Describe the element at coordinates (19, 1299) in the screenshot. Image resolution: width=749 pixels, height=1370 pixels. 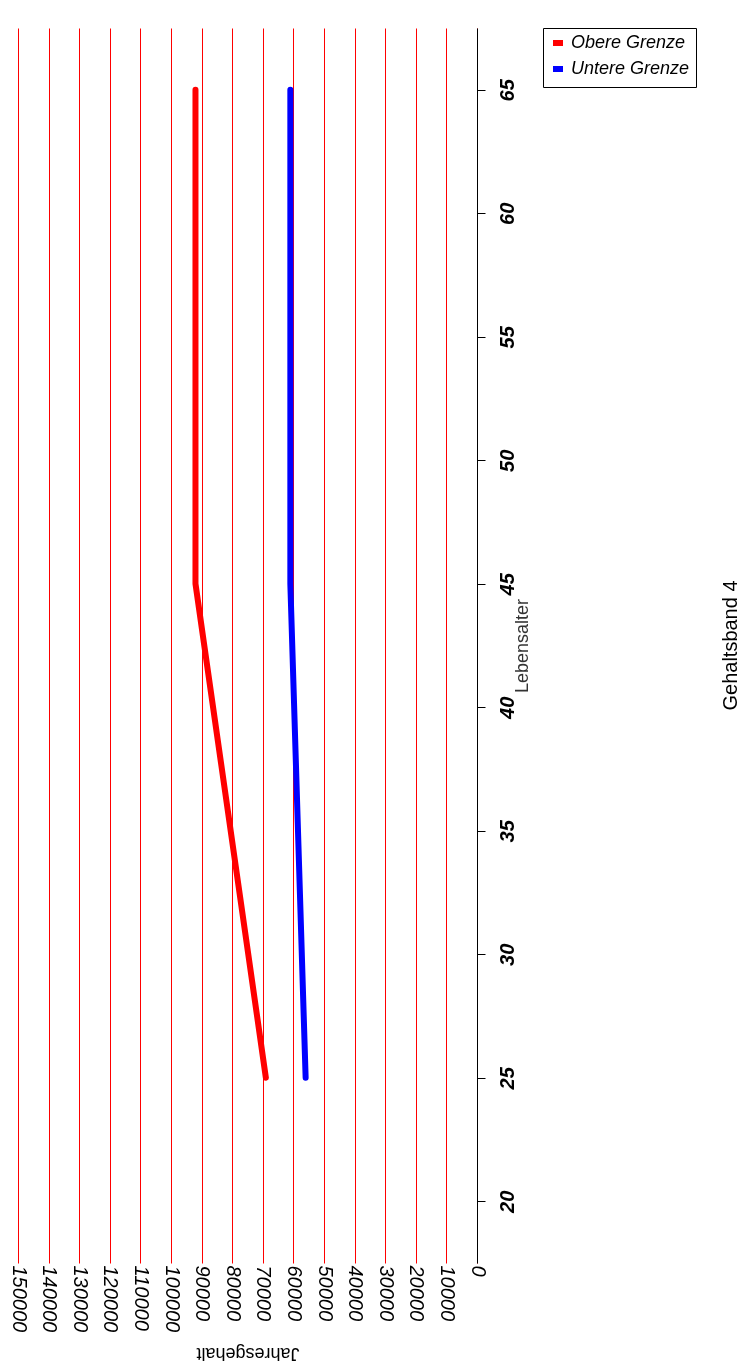
I see `x-tick-label: 150000` at that location.